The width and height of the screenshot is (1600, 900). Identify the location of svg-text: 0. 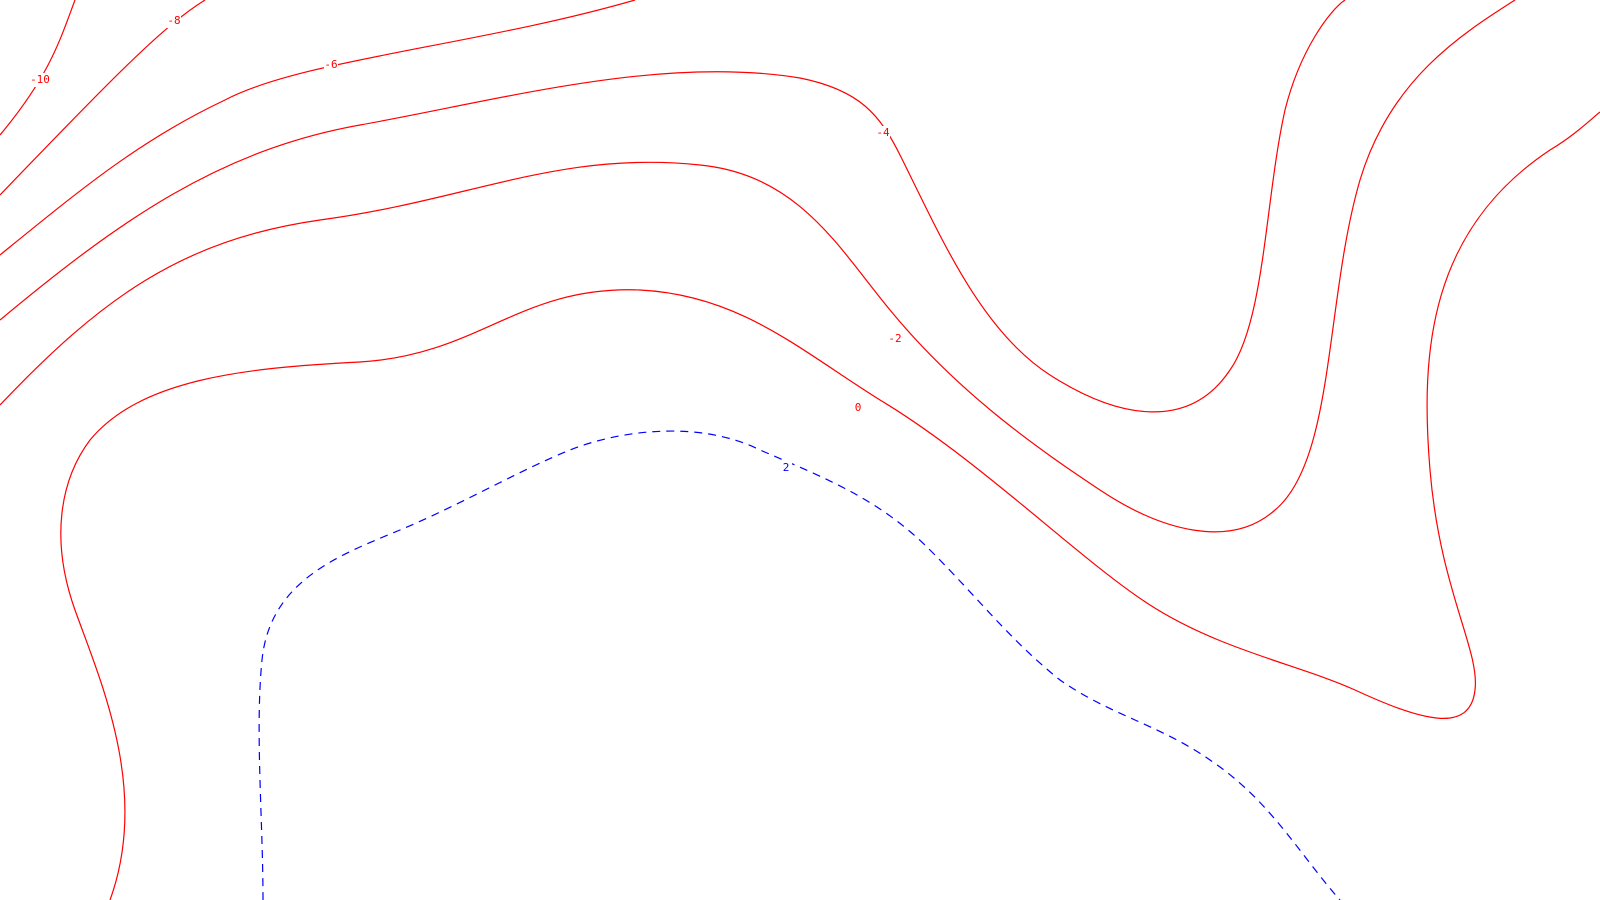
(858, 407).